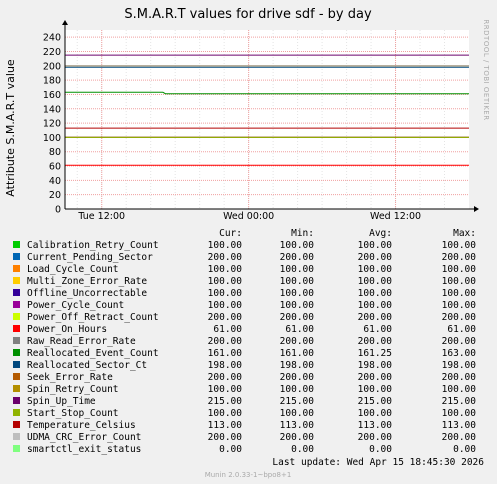 Image resolution: width=497 pixels, height=484 pixels. Describe the element at coordinates (73, 389) in the screenshot. I see `legend-series-name: Spin_Retry_Count` at that location.